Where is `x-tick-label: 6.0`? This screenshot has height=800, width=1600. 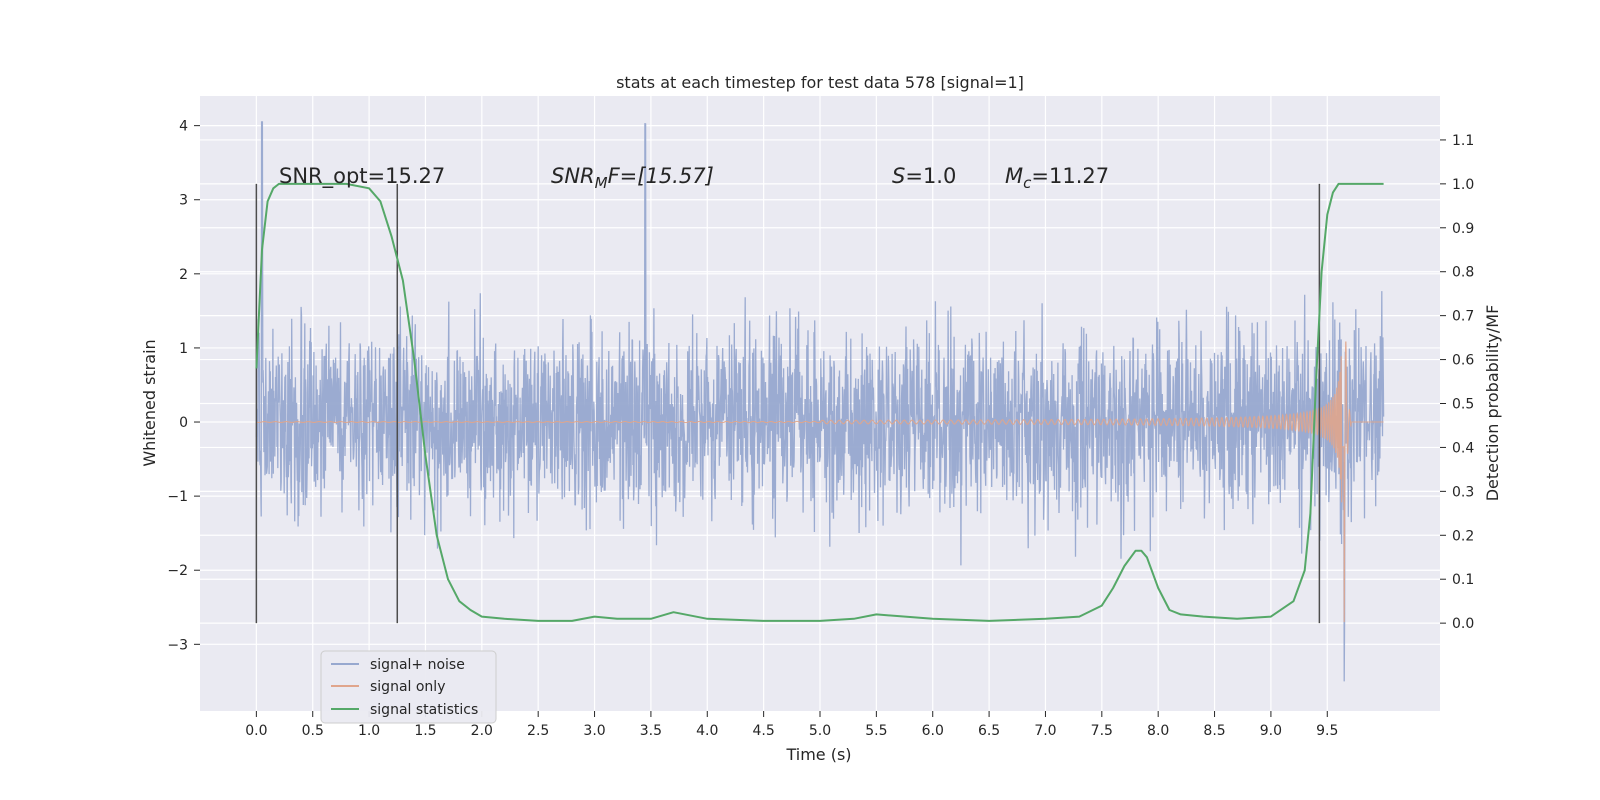 x-tick-label: 6.0 is located at coordinates (933, 731).